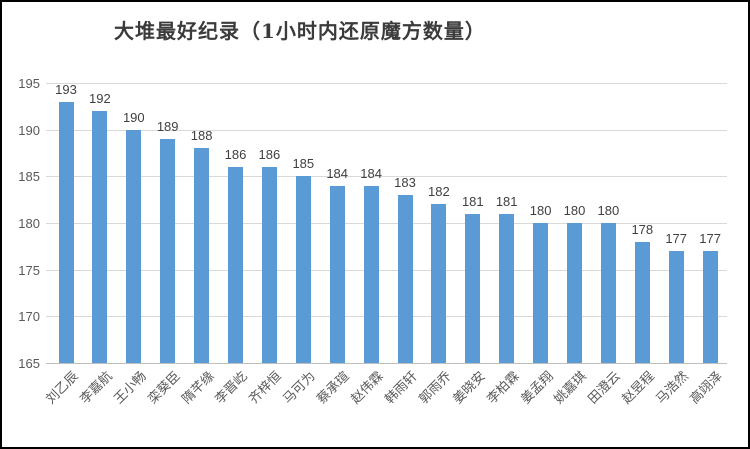 The width and height of the screenshot is (750, 449). I want to click on x-axis-category-label: 韩雨轩, so click(400, 387).